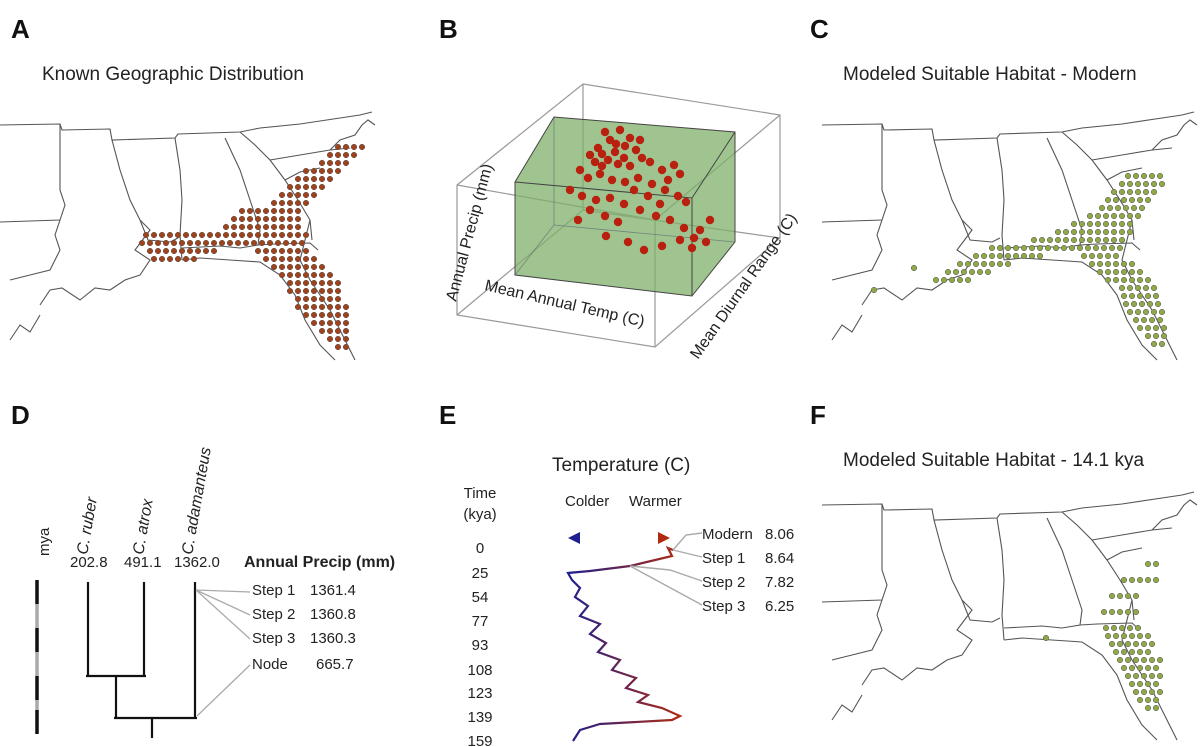  What do you see at coordinates (270, 664) in the screenshot?
I see `node-label: Node` at bounding box center [270, 664].